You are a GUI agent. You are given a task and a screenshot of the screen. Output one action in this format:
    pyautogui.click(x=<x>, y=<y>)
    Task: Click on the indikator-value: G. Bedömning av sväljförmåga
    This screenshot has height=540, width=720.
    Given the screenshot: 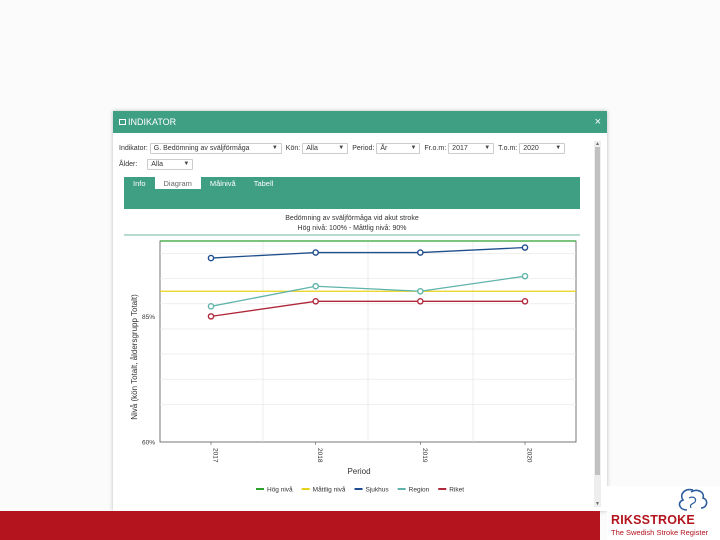 What is the action you would take?
    pyautogui.click(x=201, y=148)
    